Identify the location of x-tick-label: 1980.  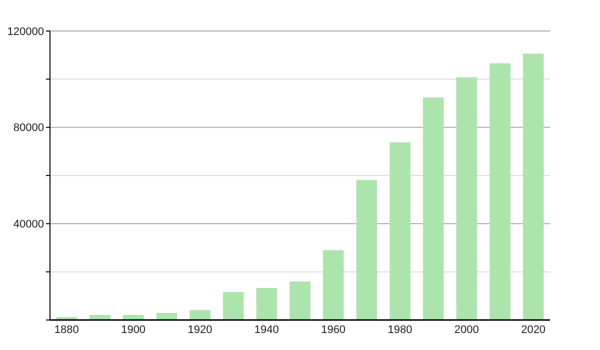
(400, 330).